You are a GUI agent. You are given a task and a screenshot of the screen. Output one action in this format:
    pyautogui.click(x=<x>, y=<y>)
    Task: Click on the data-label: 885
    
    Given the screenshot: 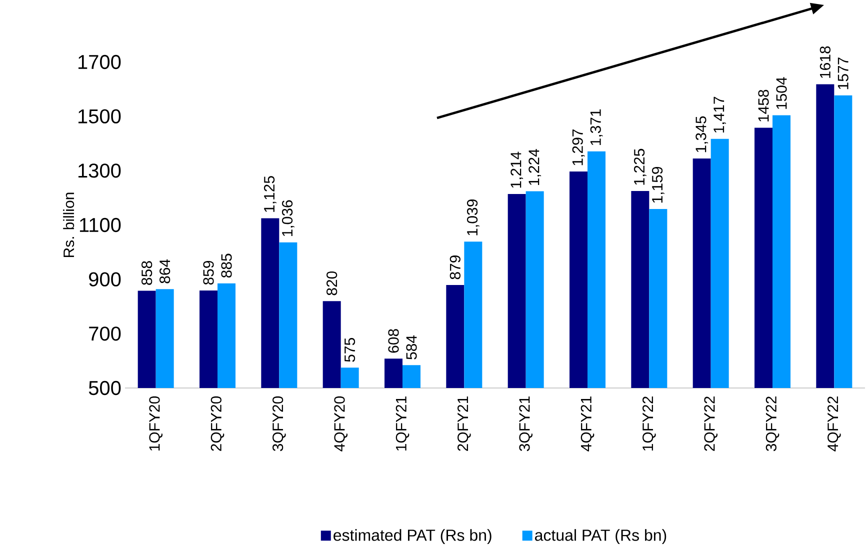 What is the action you would take?
    pyautogui.click(x=226, y=266)
    